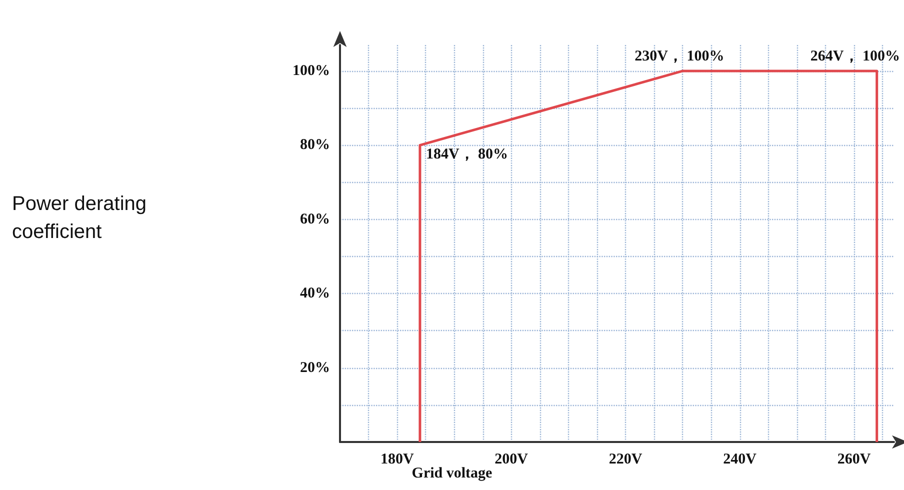  I want to click on y-tick-label: 40%, so click(315, 294).